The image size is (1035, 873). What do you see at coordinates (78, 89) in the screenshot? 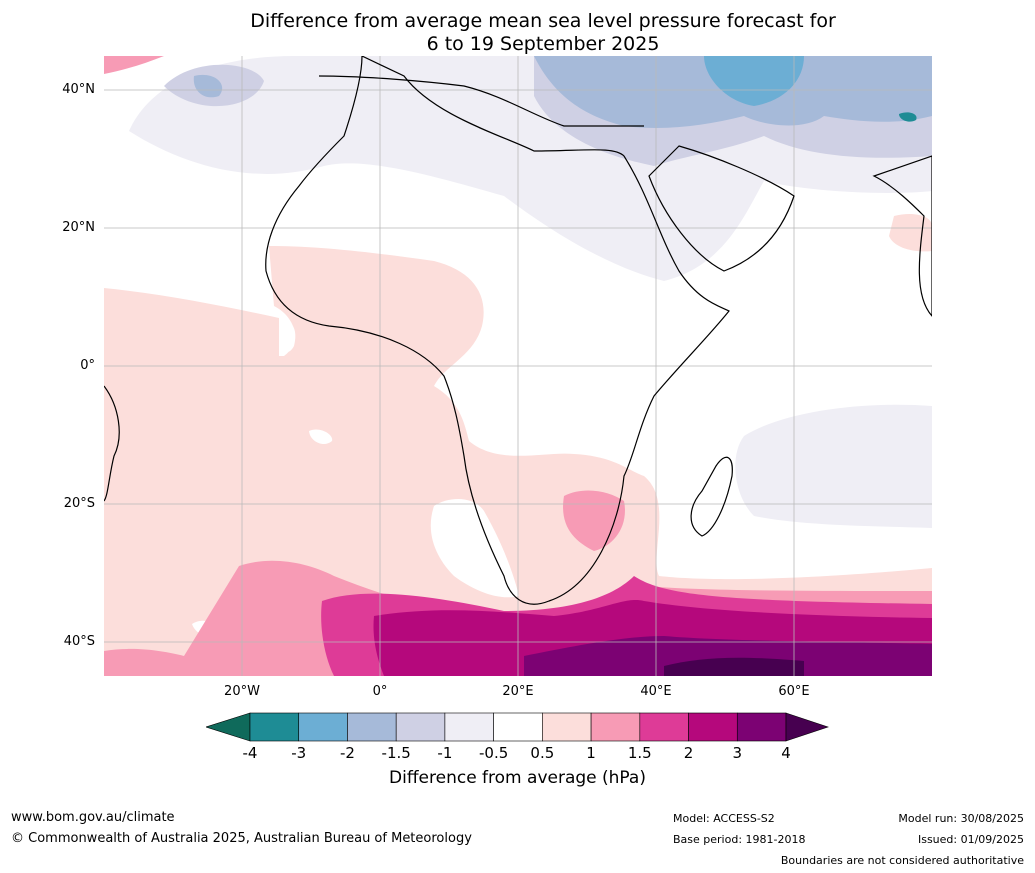
I see `lat-label-40n: 40°N` at bounding box center [78, 89].